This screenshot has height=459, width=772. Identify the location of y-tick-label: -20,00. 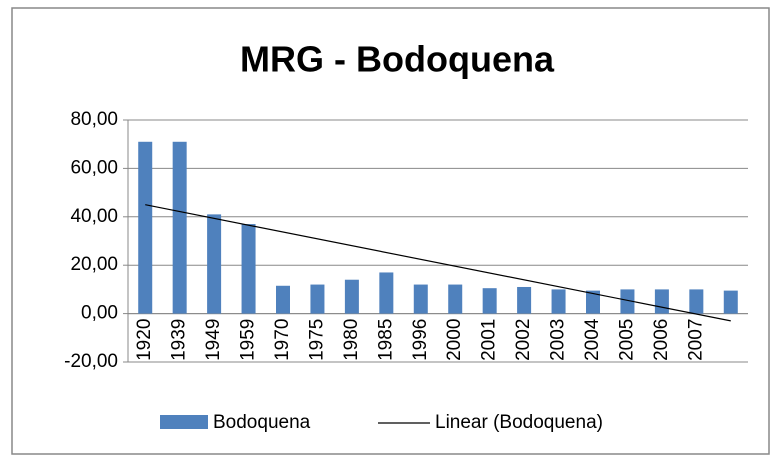
(91, 361).